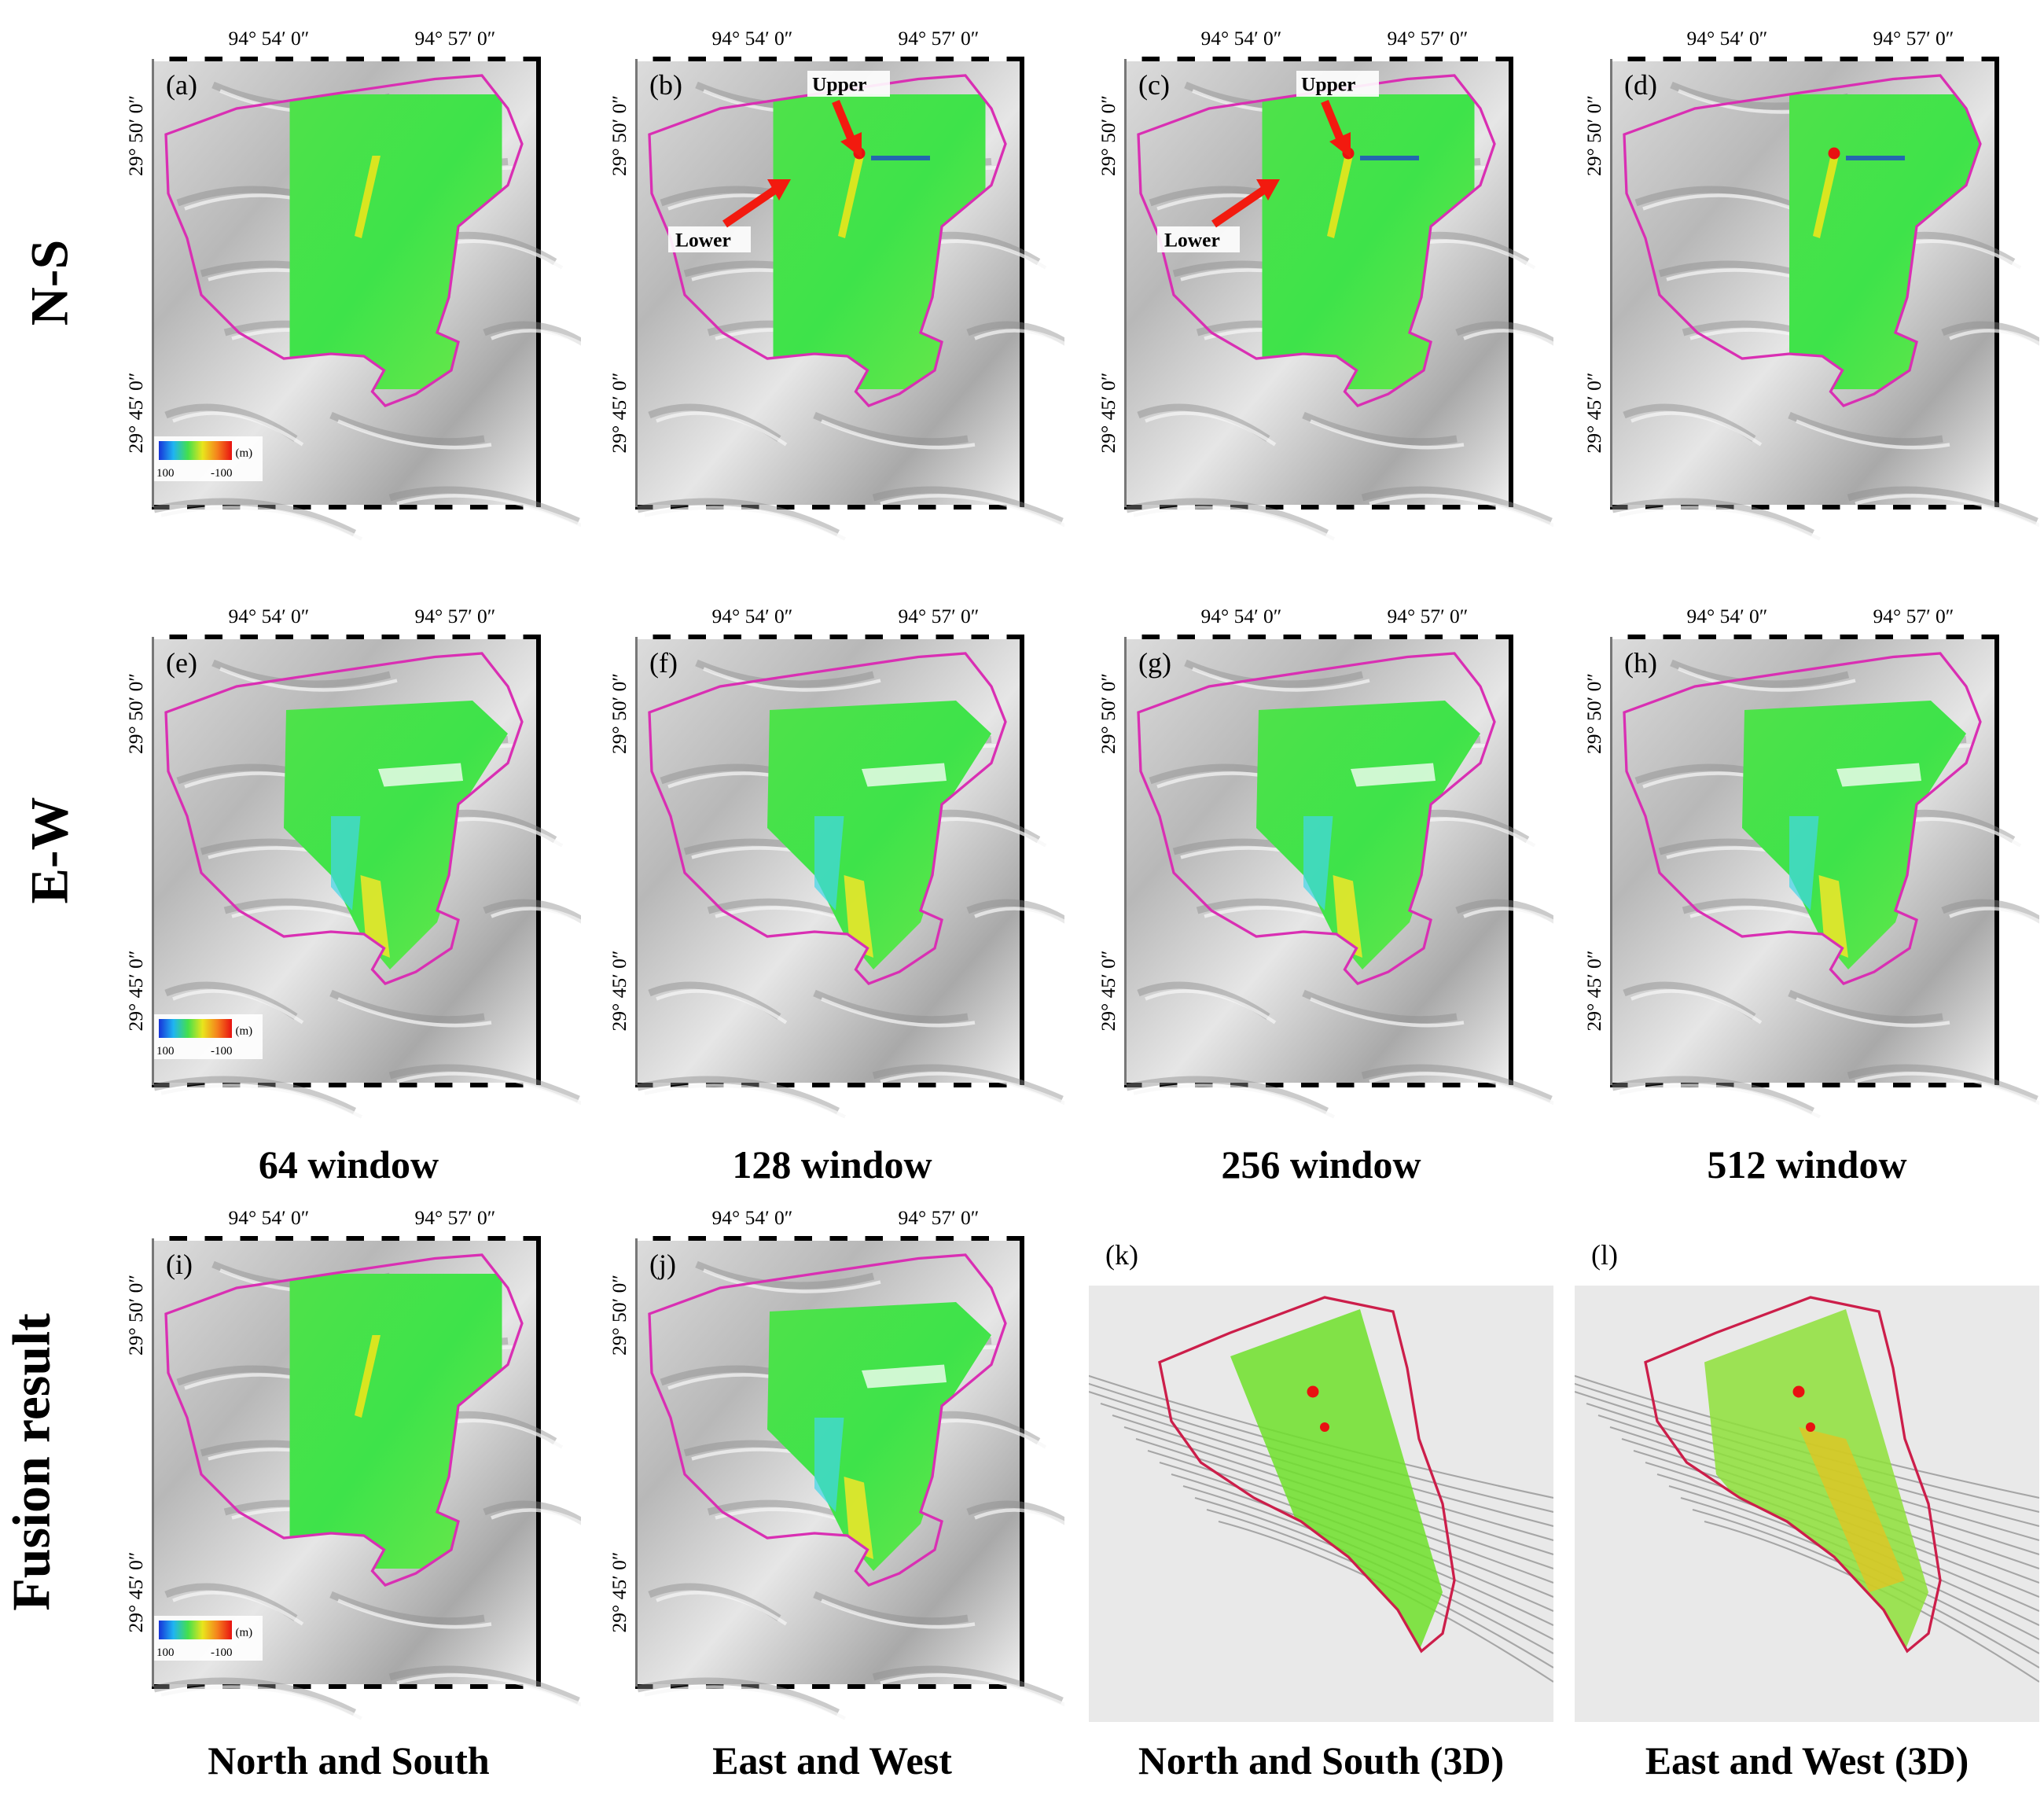  What do you see at coordinates (1268, 161) in the screenshot?
I see `annotation-group: Upper Lower` at bounding box center [1268, 161].